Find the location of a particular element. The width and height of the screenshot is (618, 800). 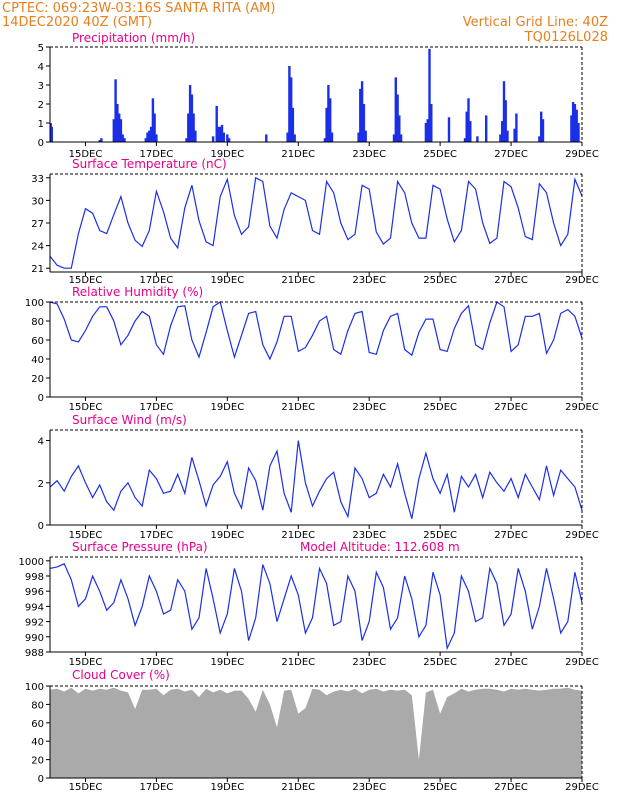

pressure-x-tick-label: 15DEC is located at coordinates (86, 662).